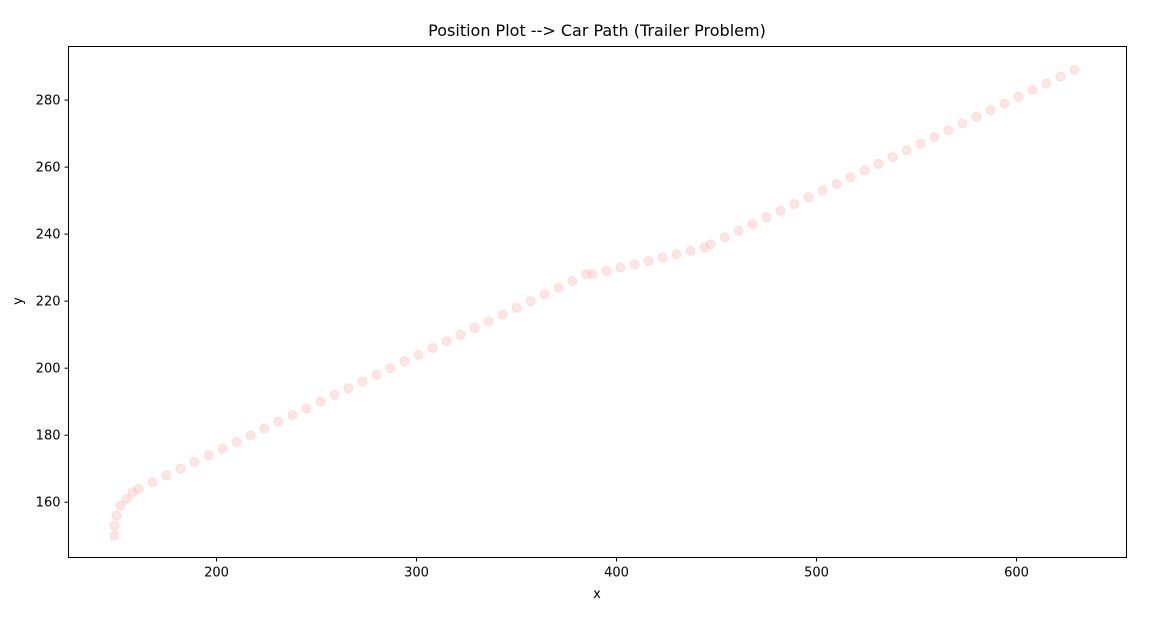  Describe the element at coordinates (48, 436) in the screenshot. I see `y-tick-label: 180` at that location.